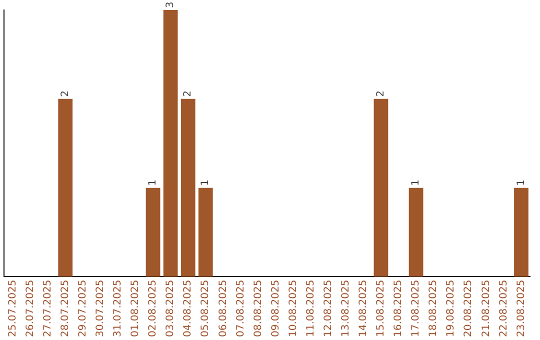  I want to click on x-tick-label: 07.08.2025, so click(240, 309).